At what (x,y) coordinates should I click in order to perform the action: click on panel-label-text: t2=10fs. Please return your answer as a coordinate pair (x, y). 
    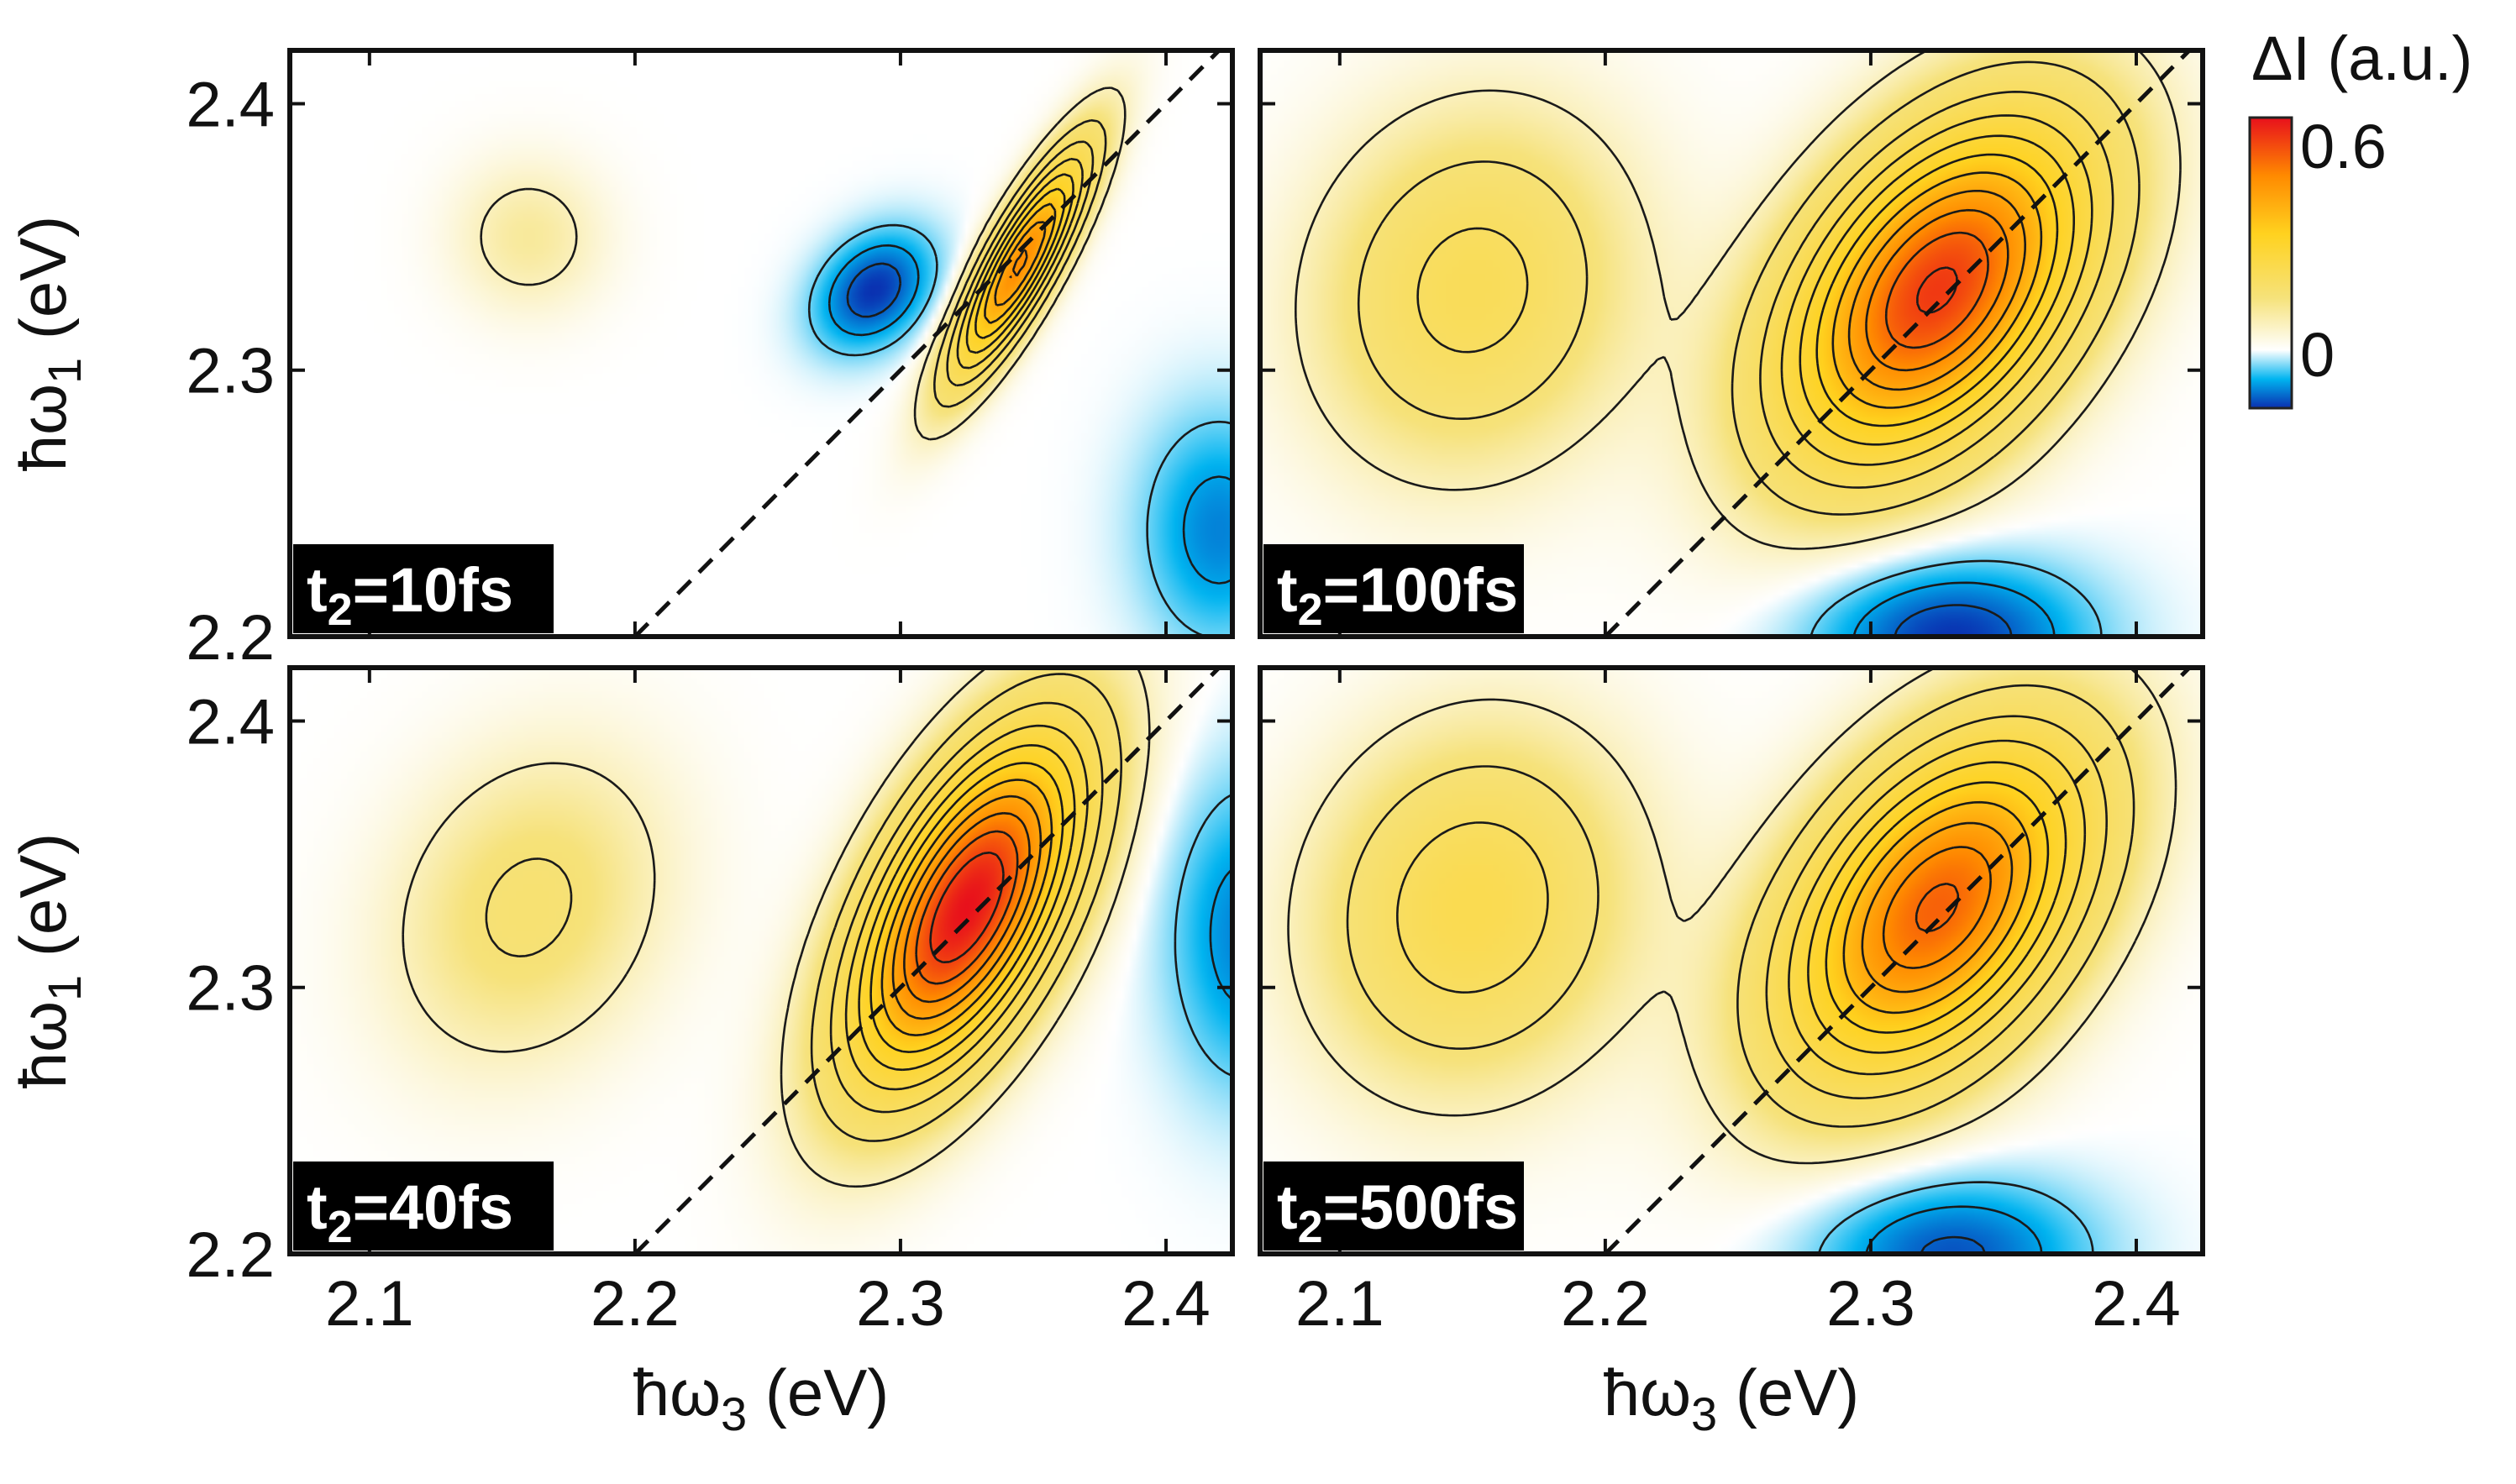
    Looking at the image, I should click on (410, 595).